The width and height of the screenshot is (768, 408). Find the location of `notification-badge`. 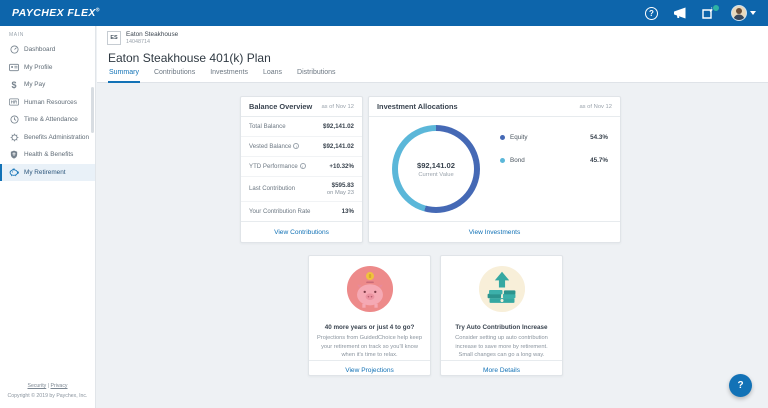

notification-badge is located at coordinates (716, 8).